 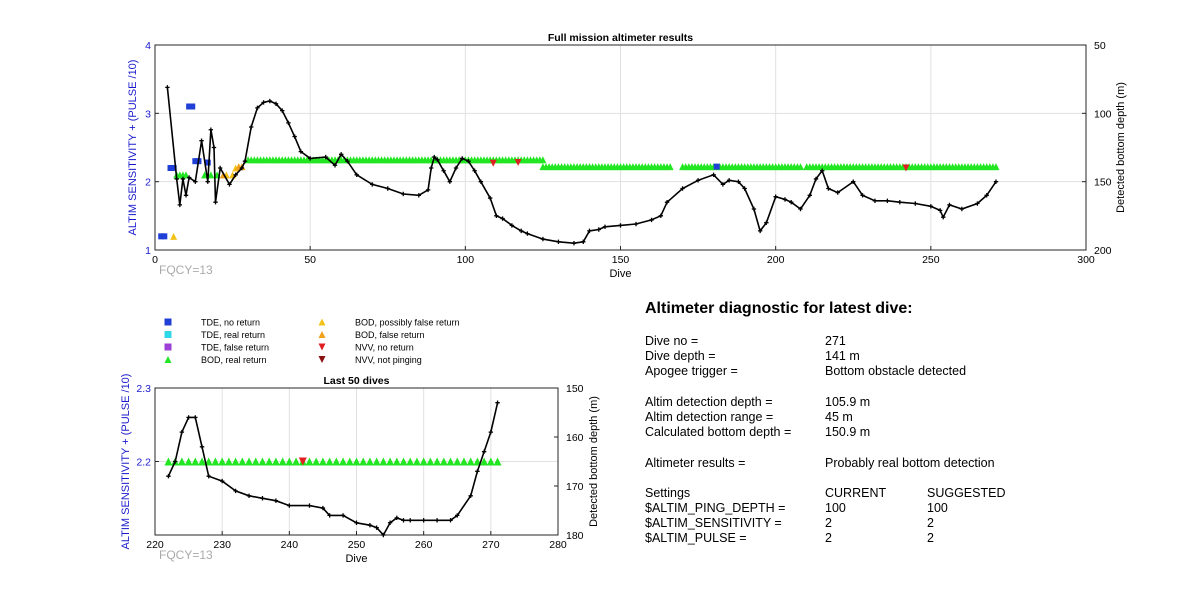 What do you see at coordinates (356, 559) in the screenshot?
I see `x-axis-label: Dive` at bounding box center [356, 559].